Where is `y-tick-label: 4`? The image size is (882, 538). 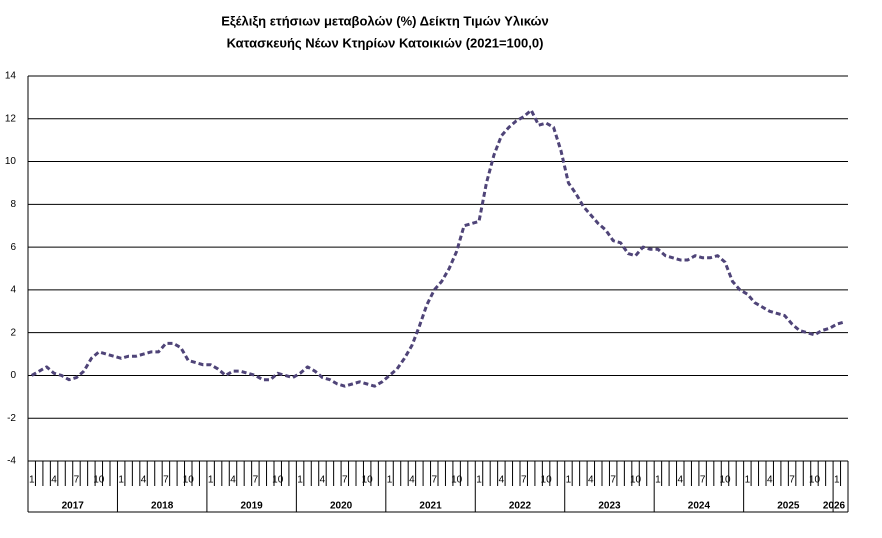
y-tick-label: 4 is located at coordinates (13, 290).